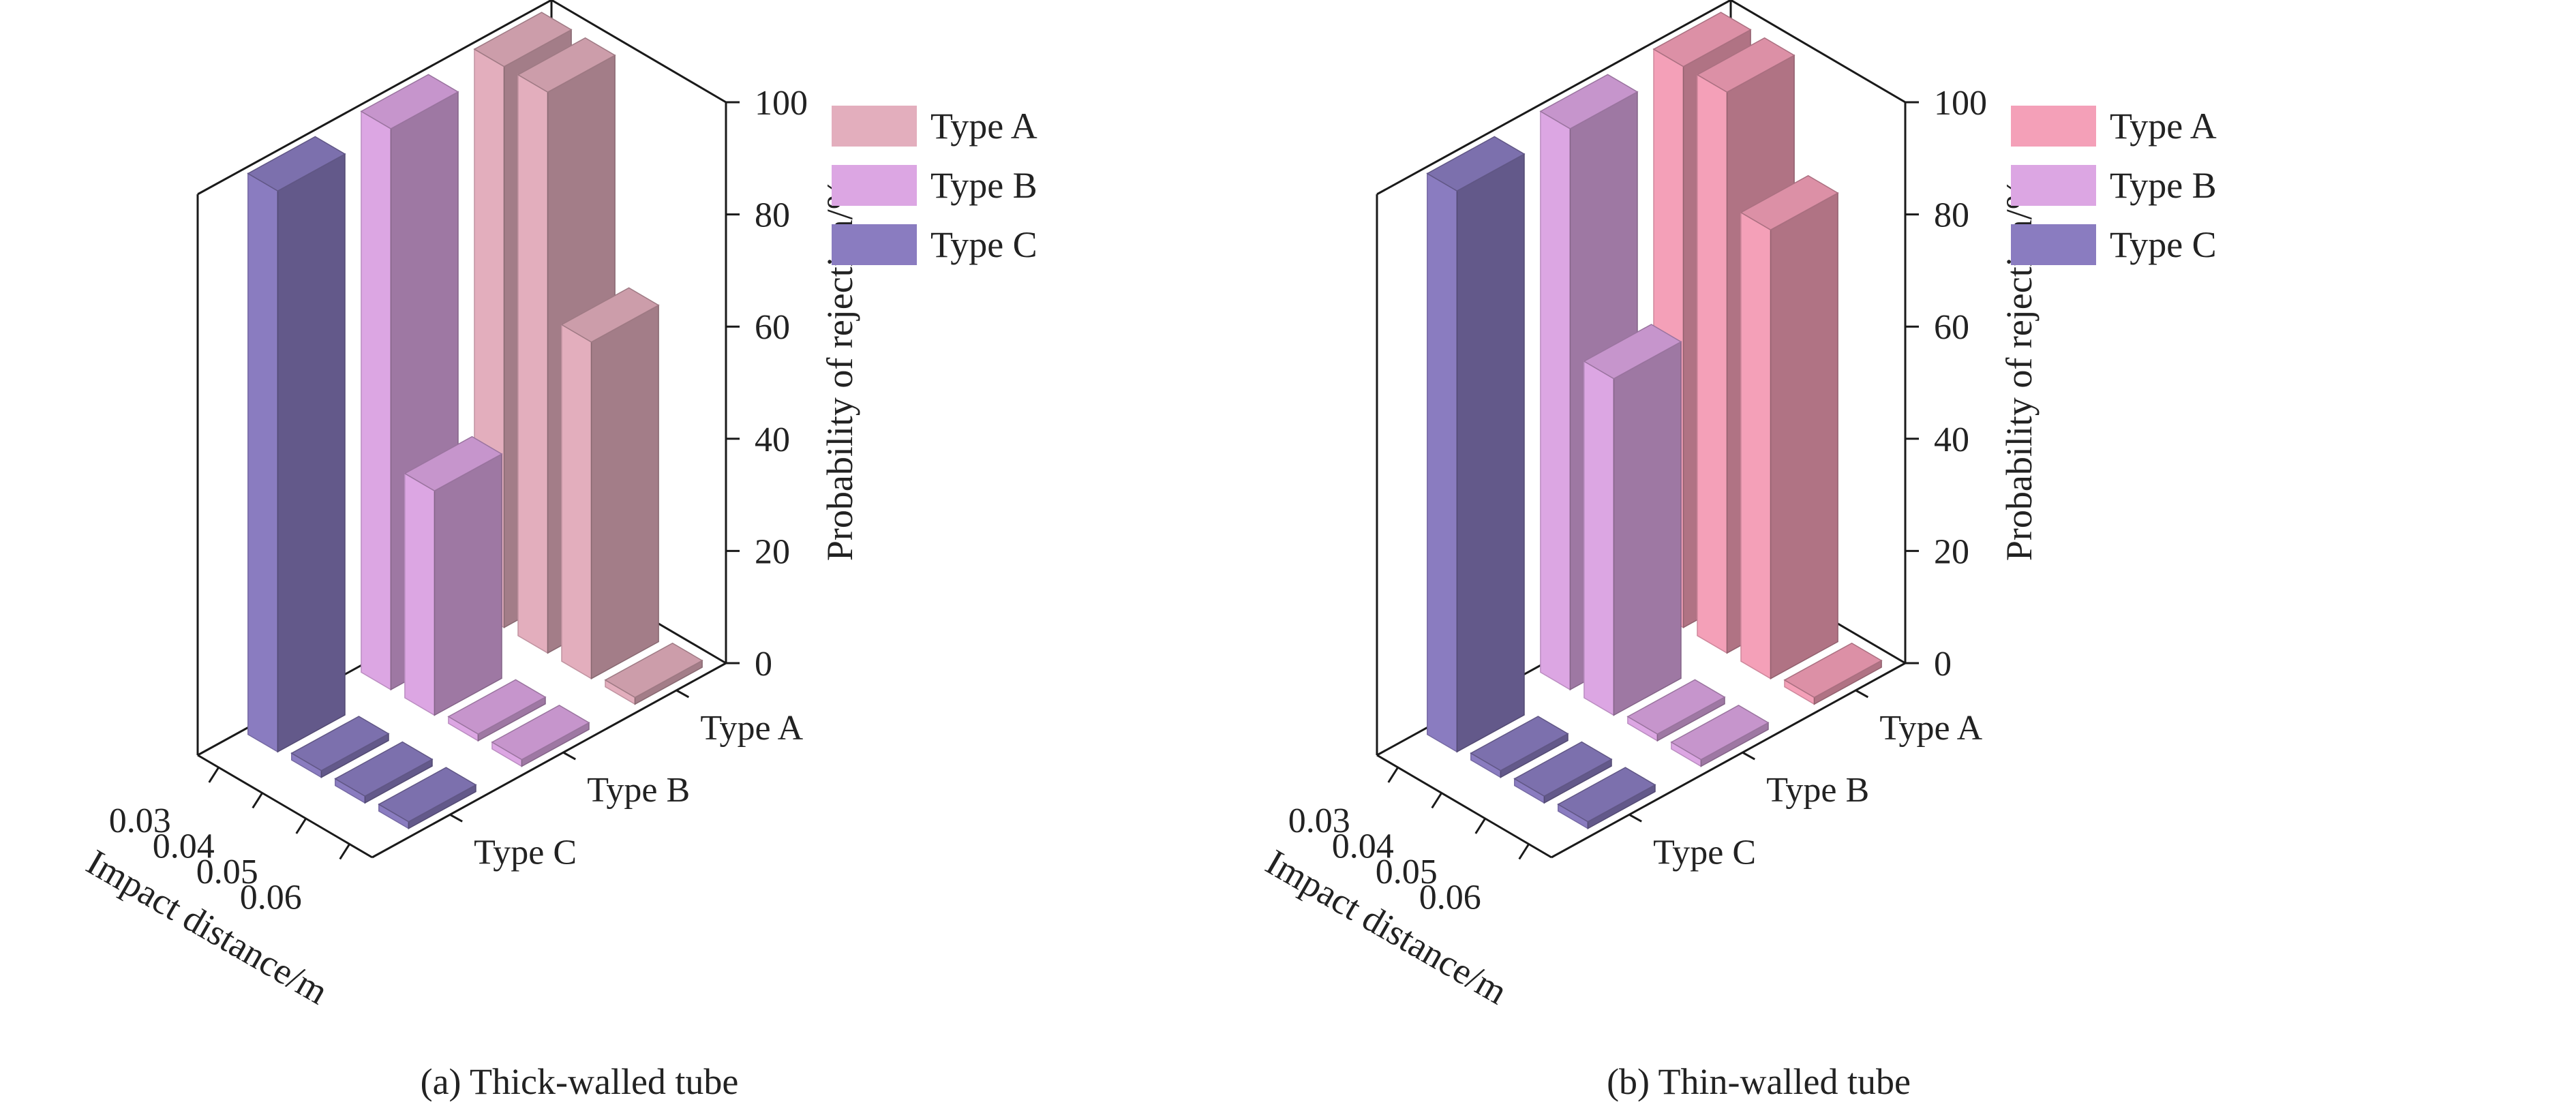  I want to click on panel-caption: (b) Thin-walled tube, so click(1759, 1082).